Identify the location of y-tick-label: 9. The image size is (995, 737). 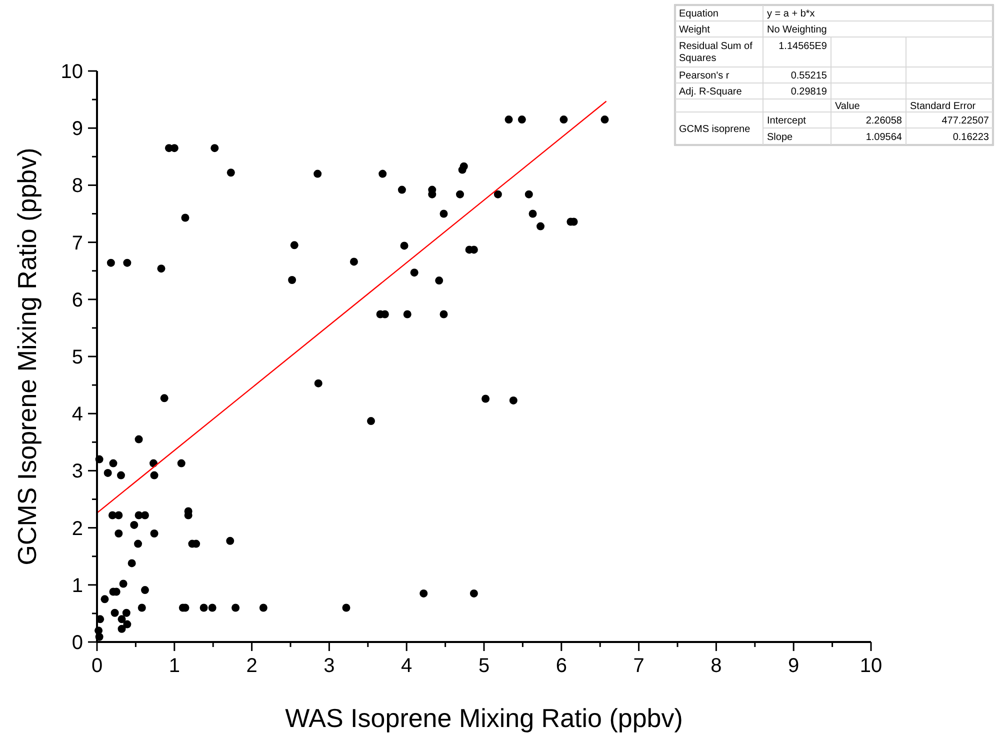
(77, 129).